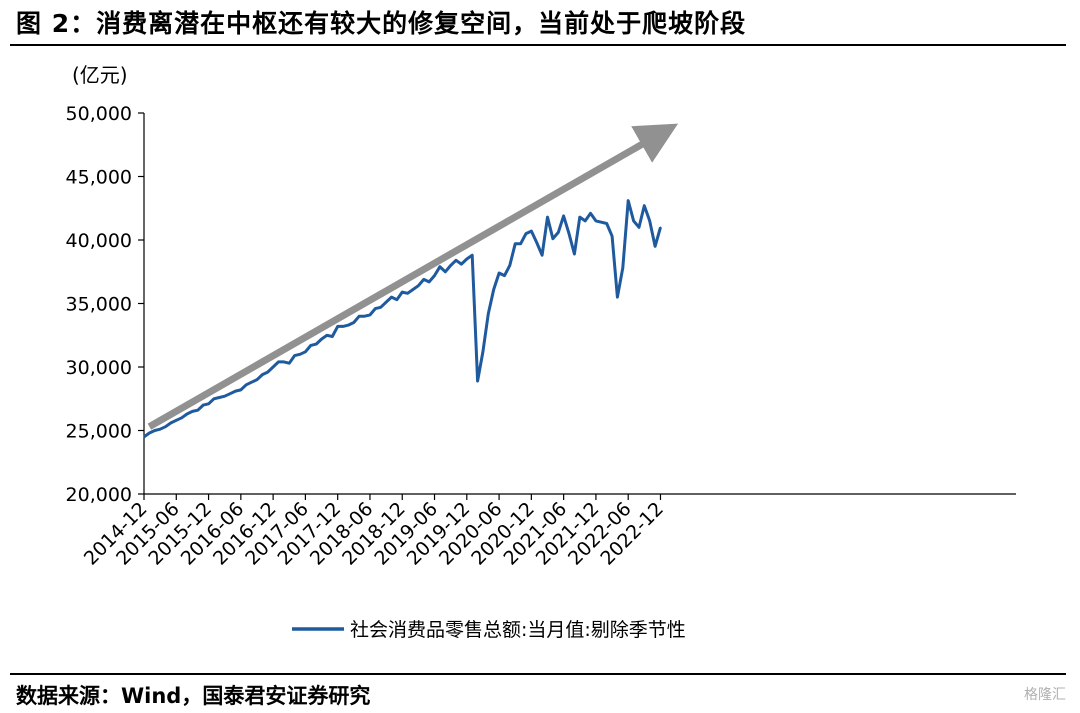 Image resolution: width=1080 pixels, height=713 pixels. Describe the element at coordinates (489, 630) in the screenshot. I see `legend: 社会消费品零售总额:当月值:剔除季节性` at that location.